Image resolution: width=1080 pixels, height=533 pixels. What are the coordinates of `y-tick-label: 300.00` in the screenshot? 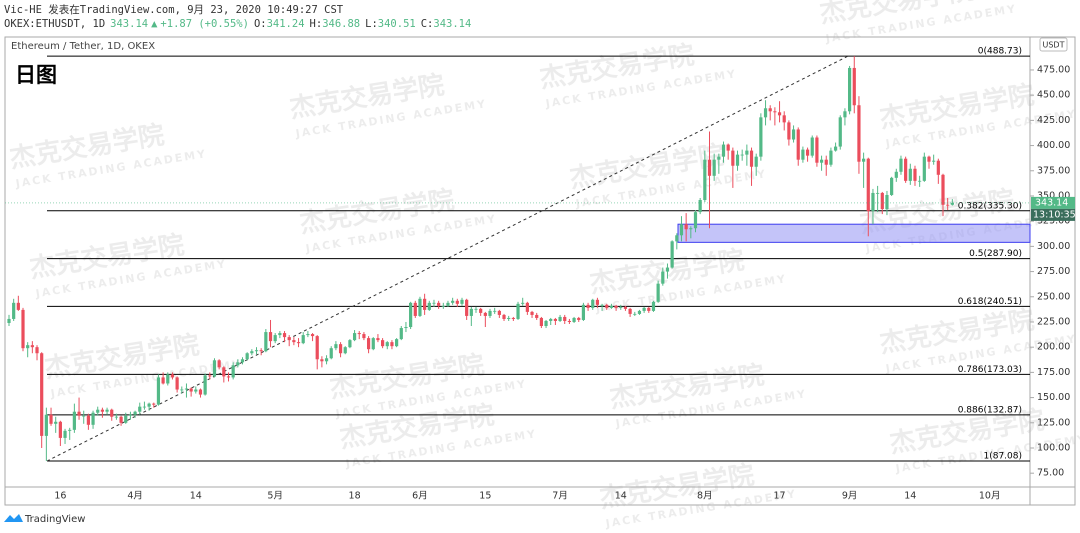 It's located at (1053, 246).